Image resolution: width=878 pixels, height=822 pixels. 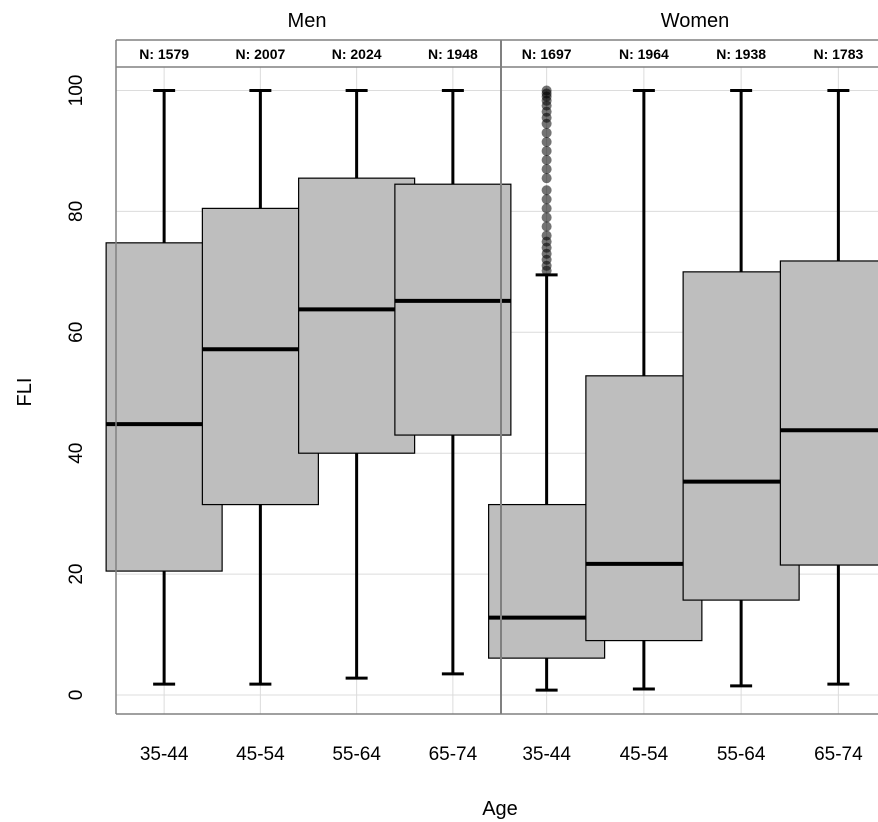 What do you see at coordinates (741, 54) in the screenshot?
I see `n-label: N: 1938` at bounding box center [741, 54].